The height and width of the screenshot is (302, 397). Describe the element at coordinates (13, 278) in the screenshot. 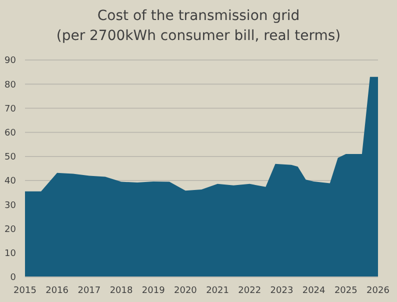

I see `y-tick-label: 0` at that location.